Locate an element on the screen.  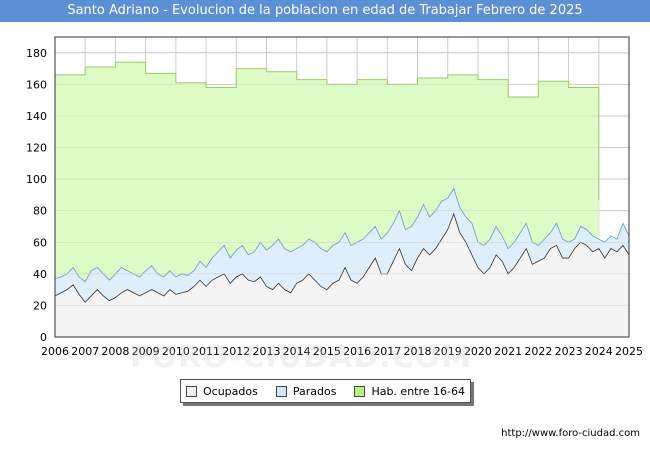
x-tick-label: 2010 is located at coordinates (176, 351).